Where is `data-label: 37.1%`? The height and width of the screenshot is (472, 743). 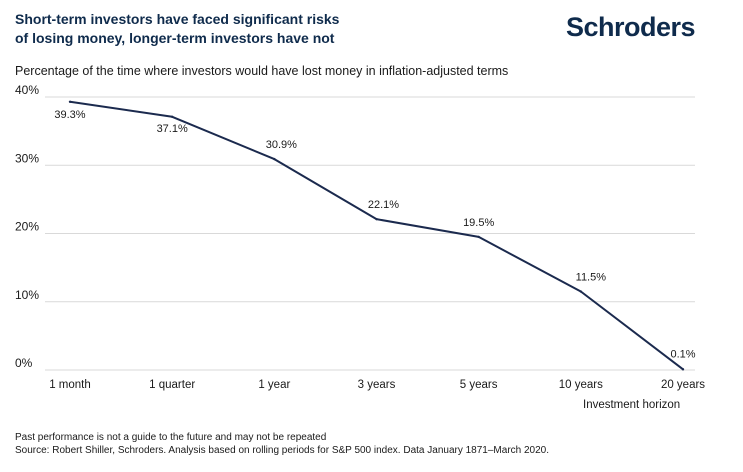
data-label: 37.1% is located at coordinates (172, 129).